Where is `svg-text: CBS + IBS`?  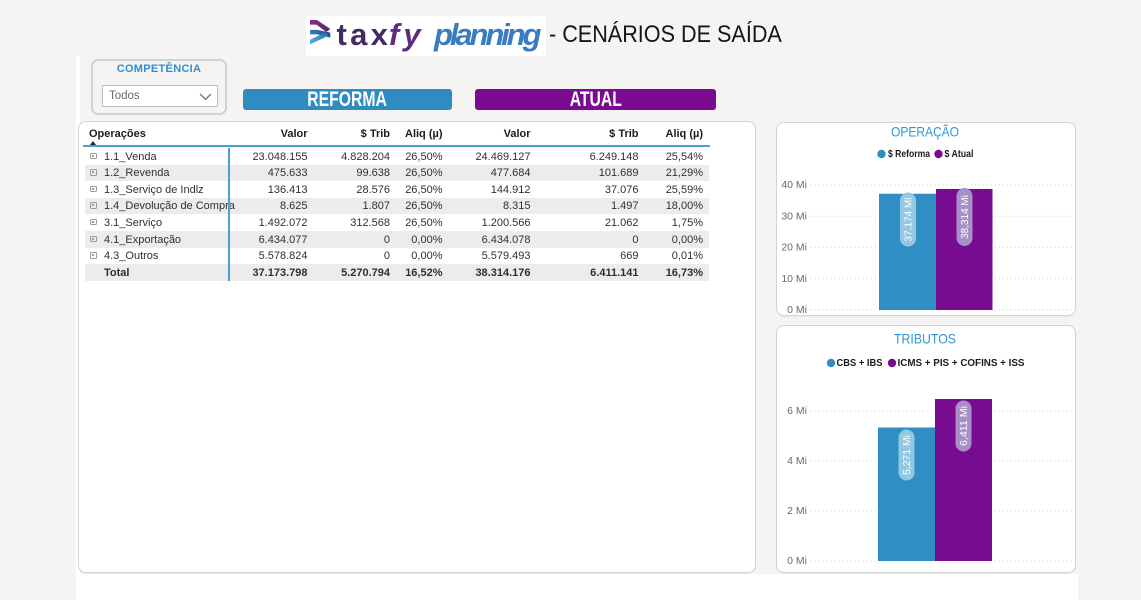
svg-text: CBS + IBS is located at coordinates (860, 363).